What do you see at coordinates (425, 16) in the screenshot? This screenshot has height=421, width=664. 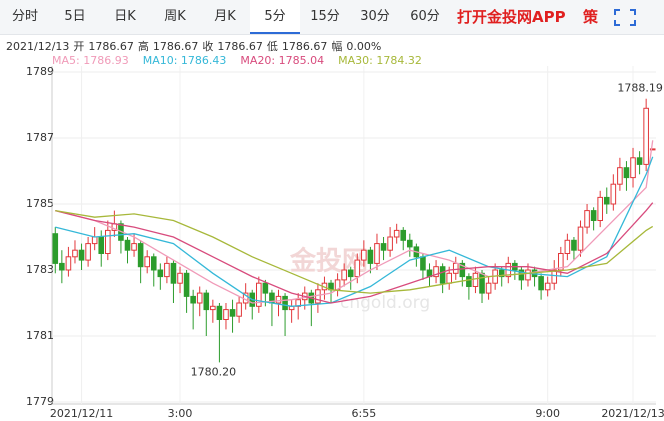 I see `tab: 60分` at bounding box center [425, 16].